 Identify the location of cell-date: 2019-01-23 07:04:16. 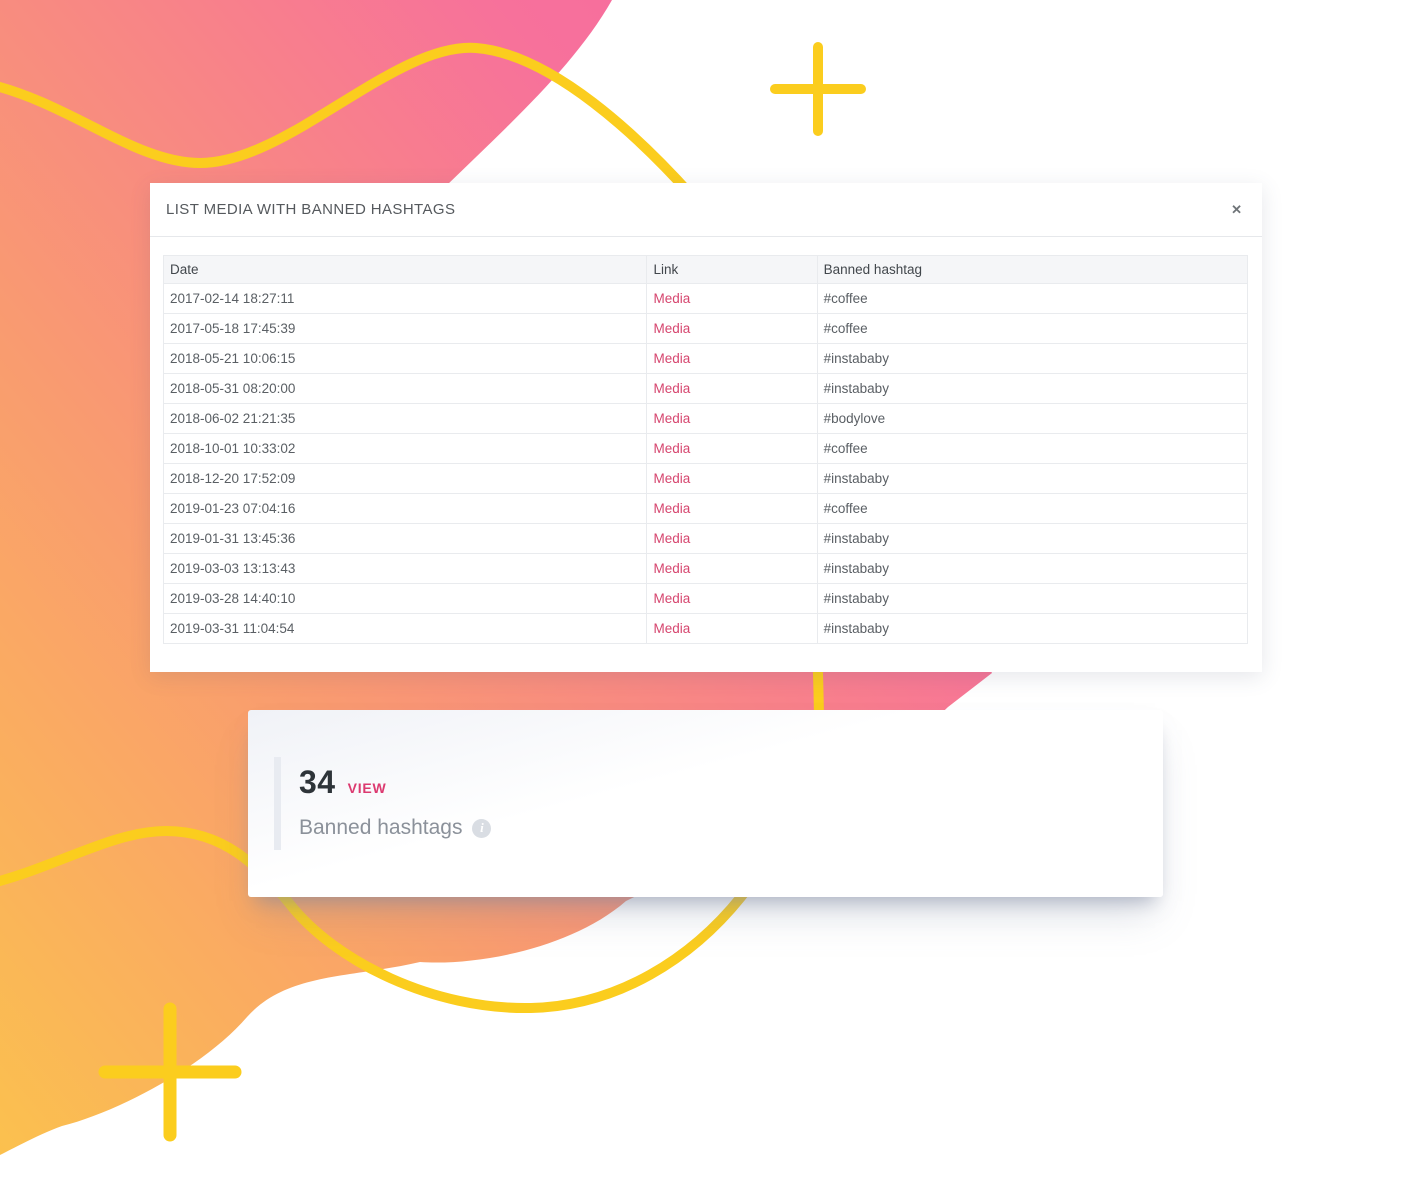
(405, 508).